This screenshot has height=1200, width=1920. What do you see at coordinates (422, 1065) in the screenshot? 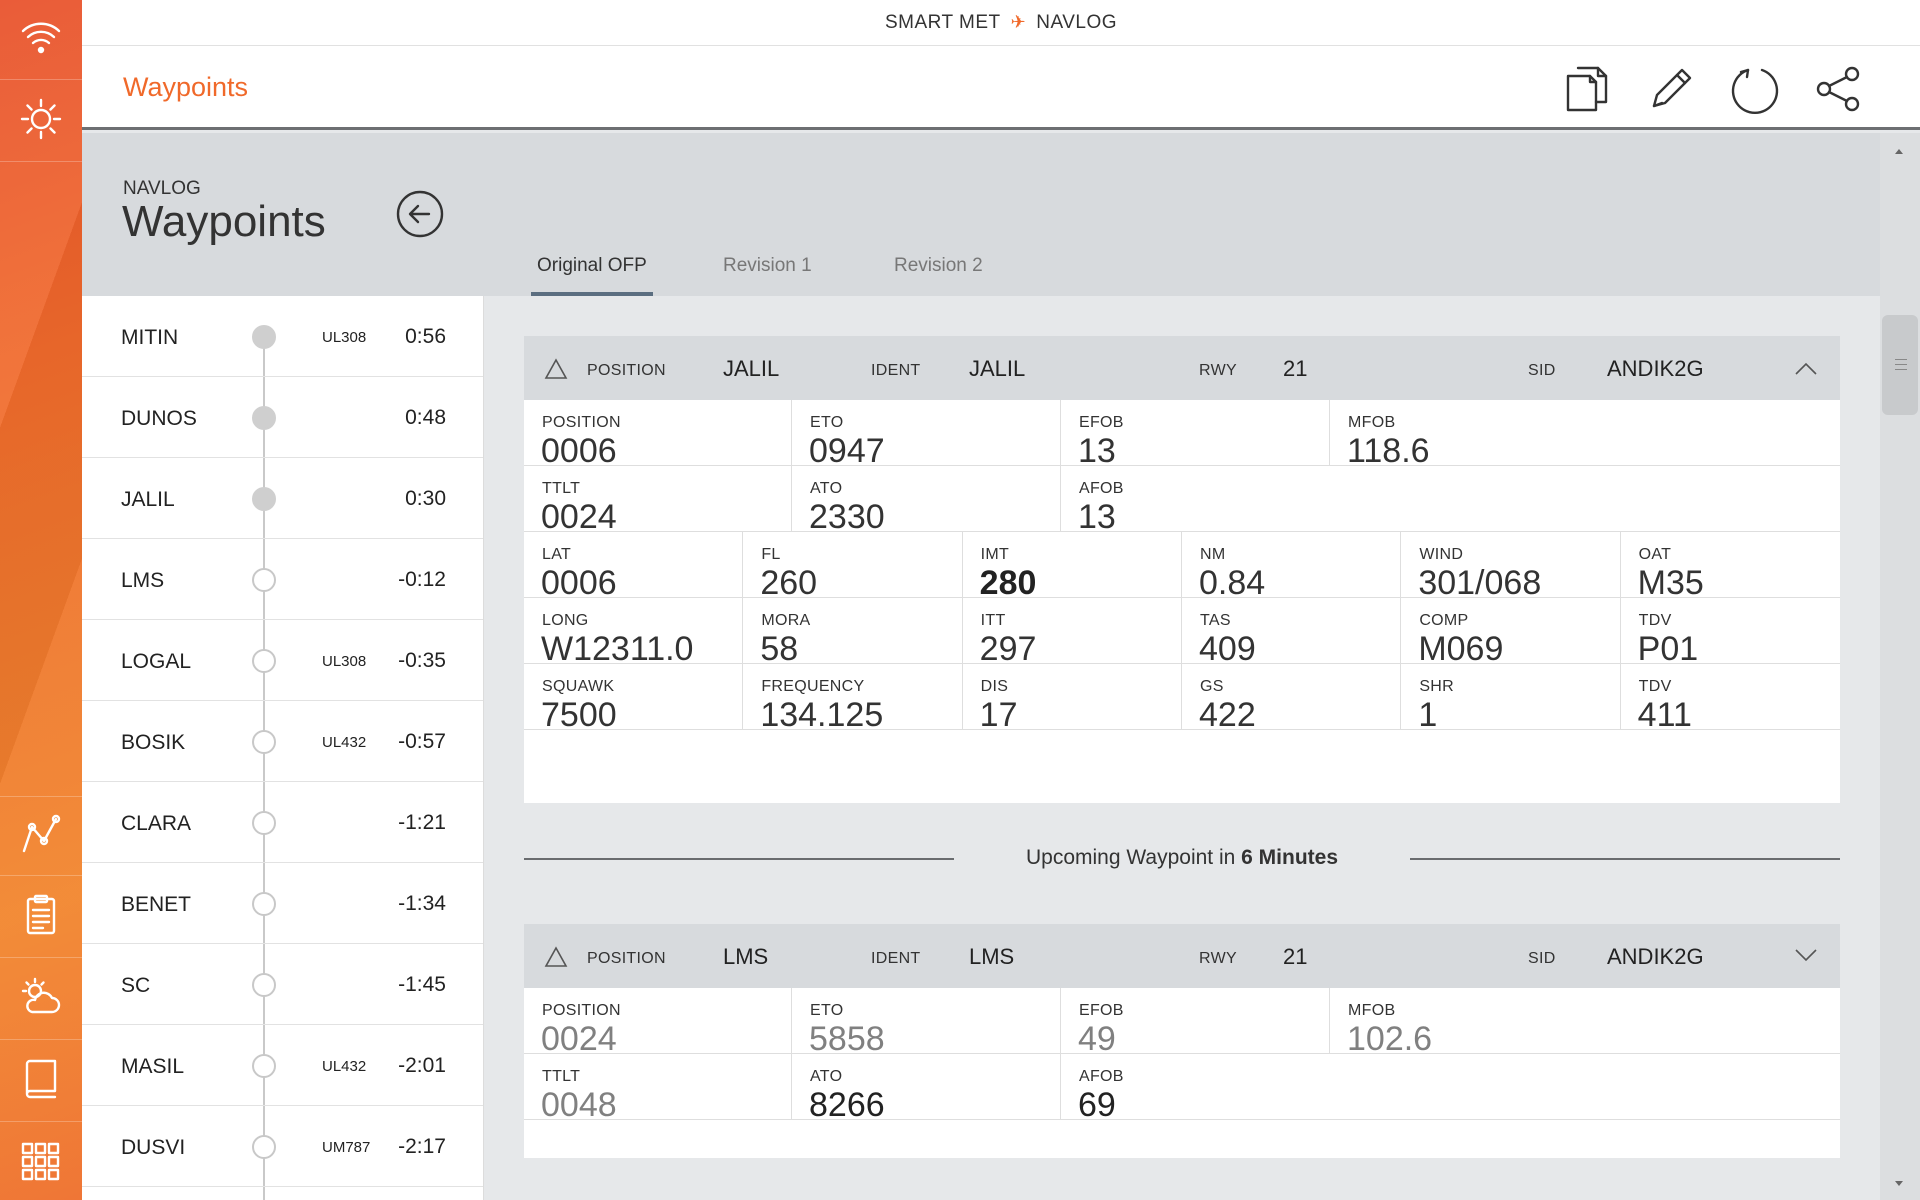
I see `waypoint-time: -2:01` at bounding box center [422, 1065].